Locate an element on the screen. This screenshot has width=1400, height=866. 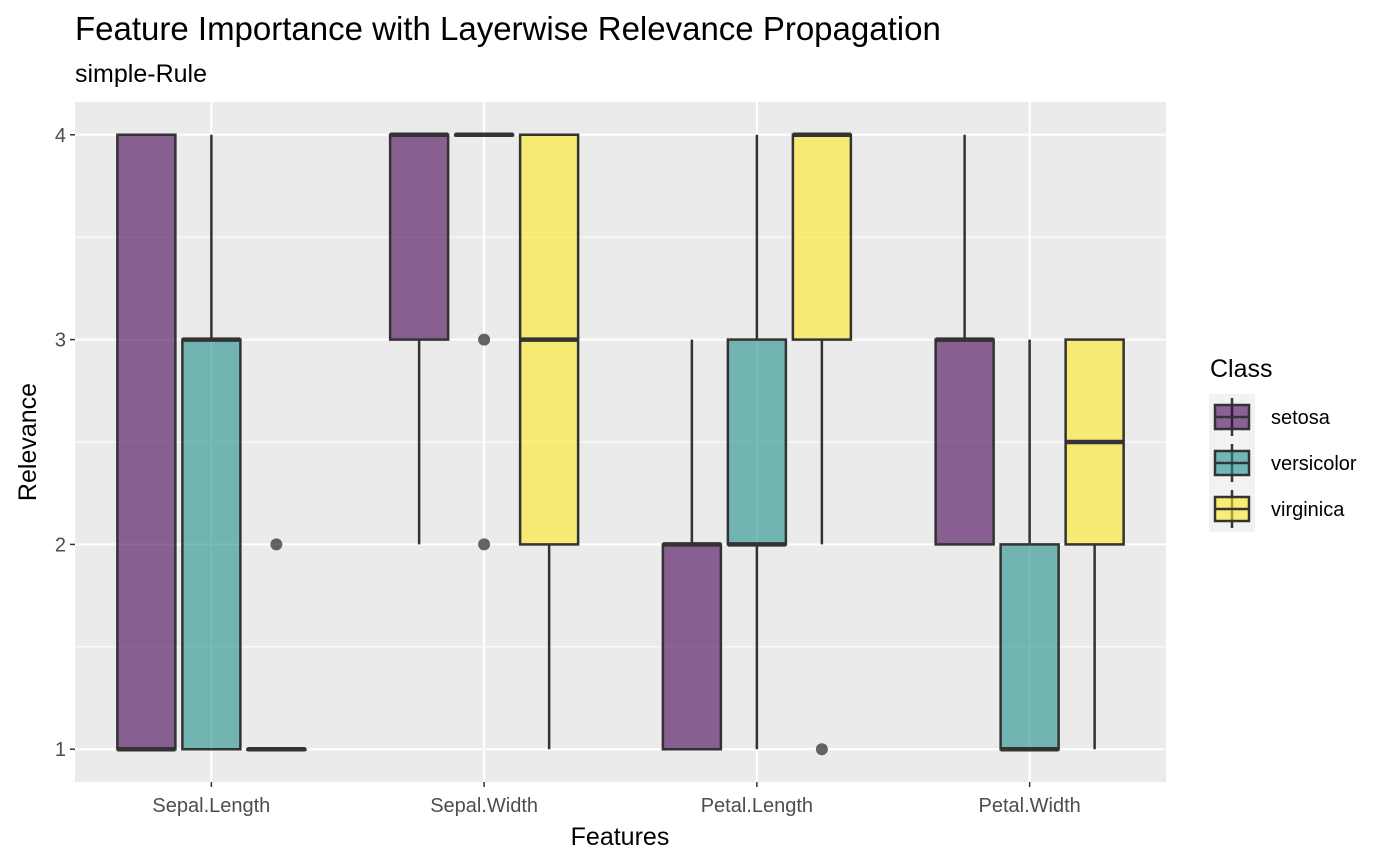
legend-item-virginica: virginica is located at coordinates (1277, 509).